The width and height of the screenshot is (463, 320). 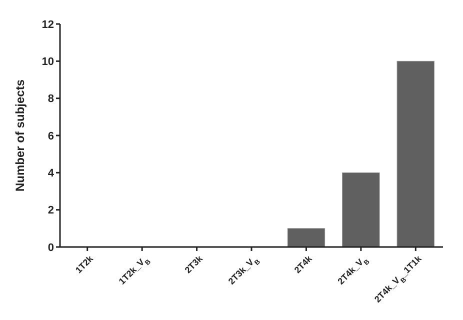 I want to click on y-tick-label: 12, so click(x=48, y=24).